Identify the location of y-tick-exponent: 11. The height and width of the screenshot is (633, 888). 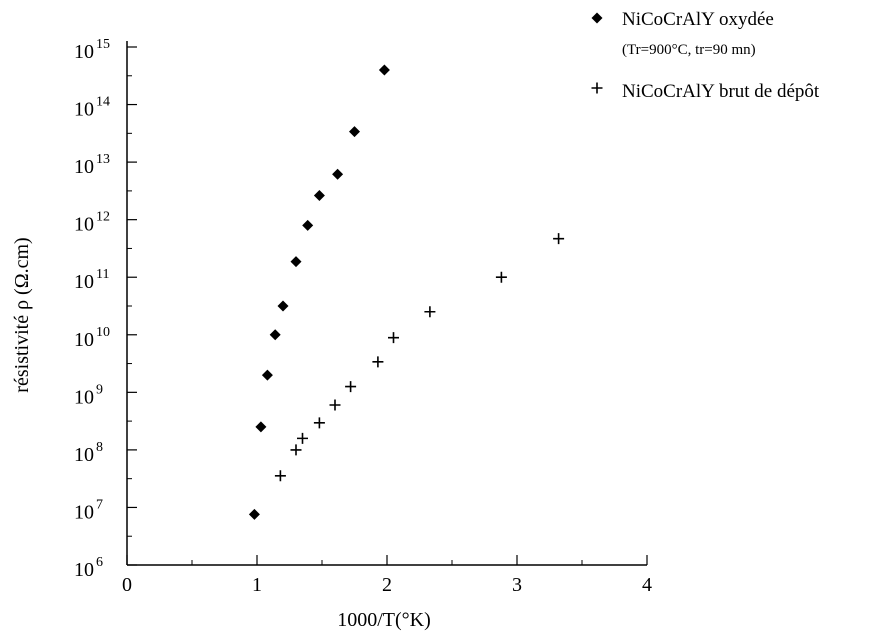
(102, 274).